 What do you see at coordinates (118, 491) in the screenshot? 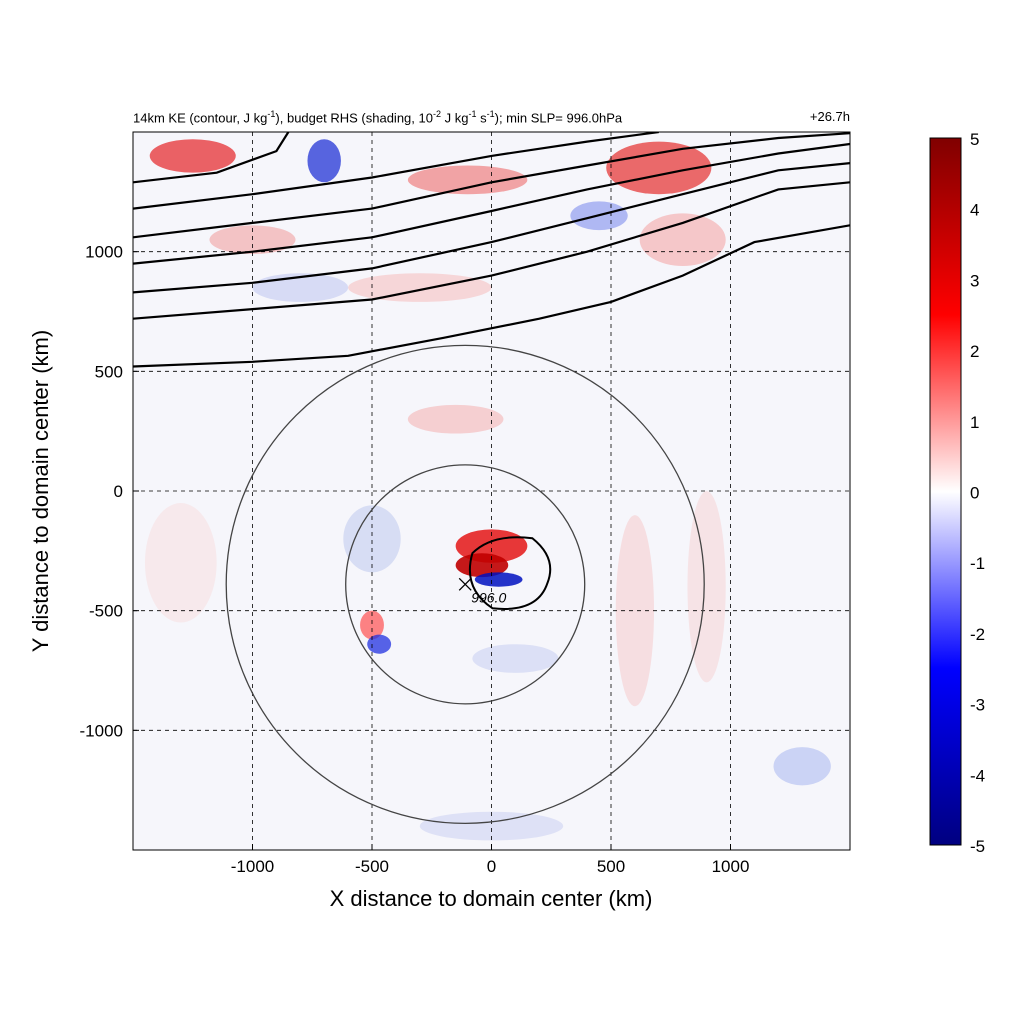
I see `y-tick-label: 0` at bounding box center [118, 491].